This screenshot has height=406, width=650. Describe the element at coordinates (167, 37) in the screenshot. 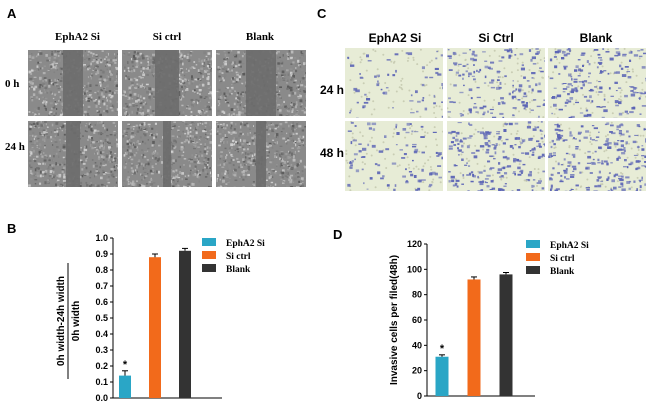

I see `panel-a-col-label-sictrl: Si ctrl` at that location.